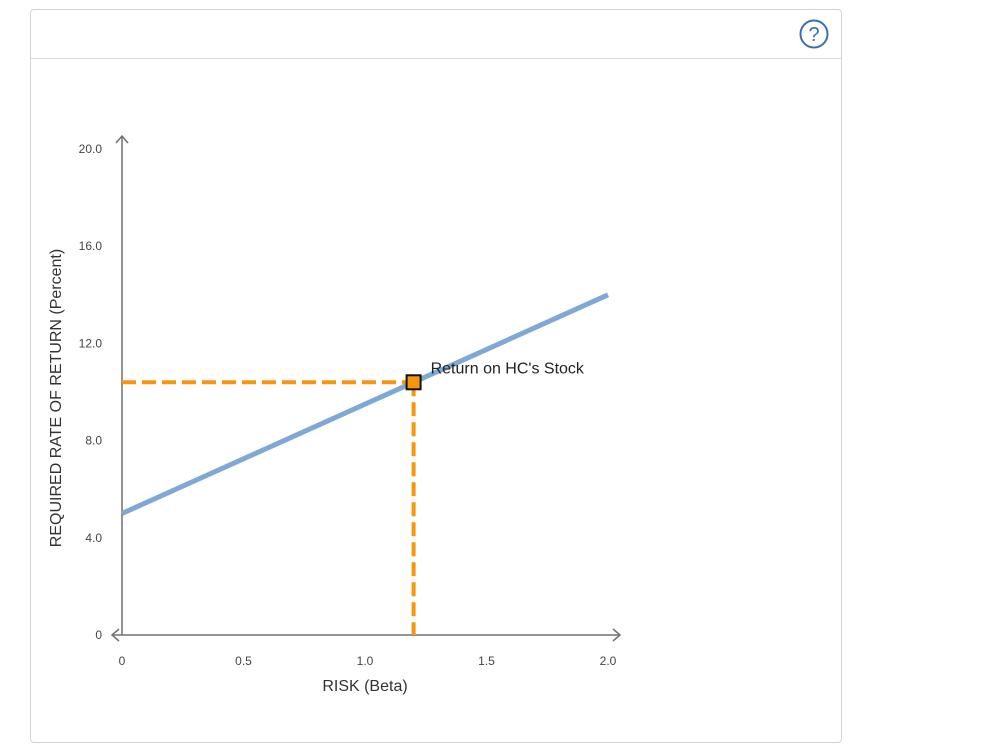 The image size is (999, 748). What do you see at coordinates (364, 686) in the screenshot?
I see `x-axis-title: RISK (Beta)` at bounding box center [364, 686].